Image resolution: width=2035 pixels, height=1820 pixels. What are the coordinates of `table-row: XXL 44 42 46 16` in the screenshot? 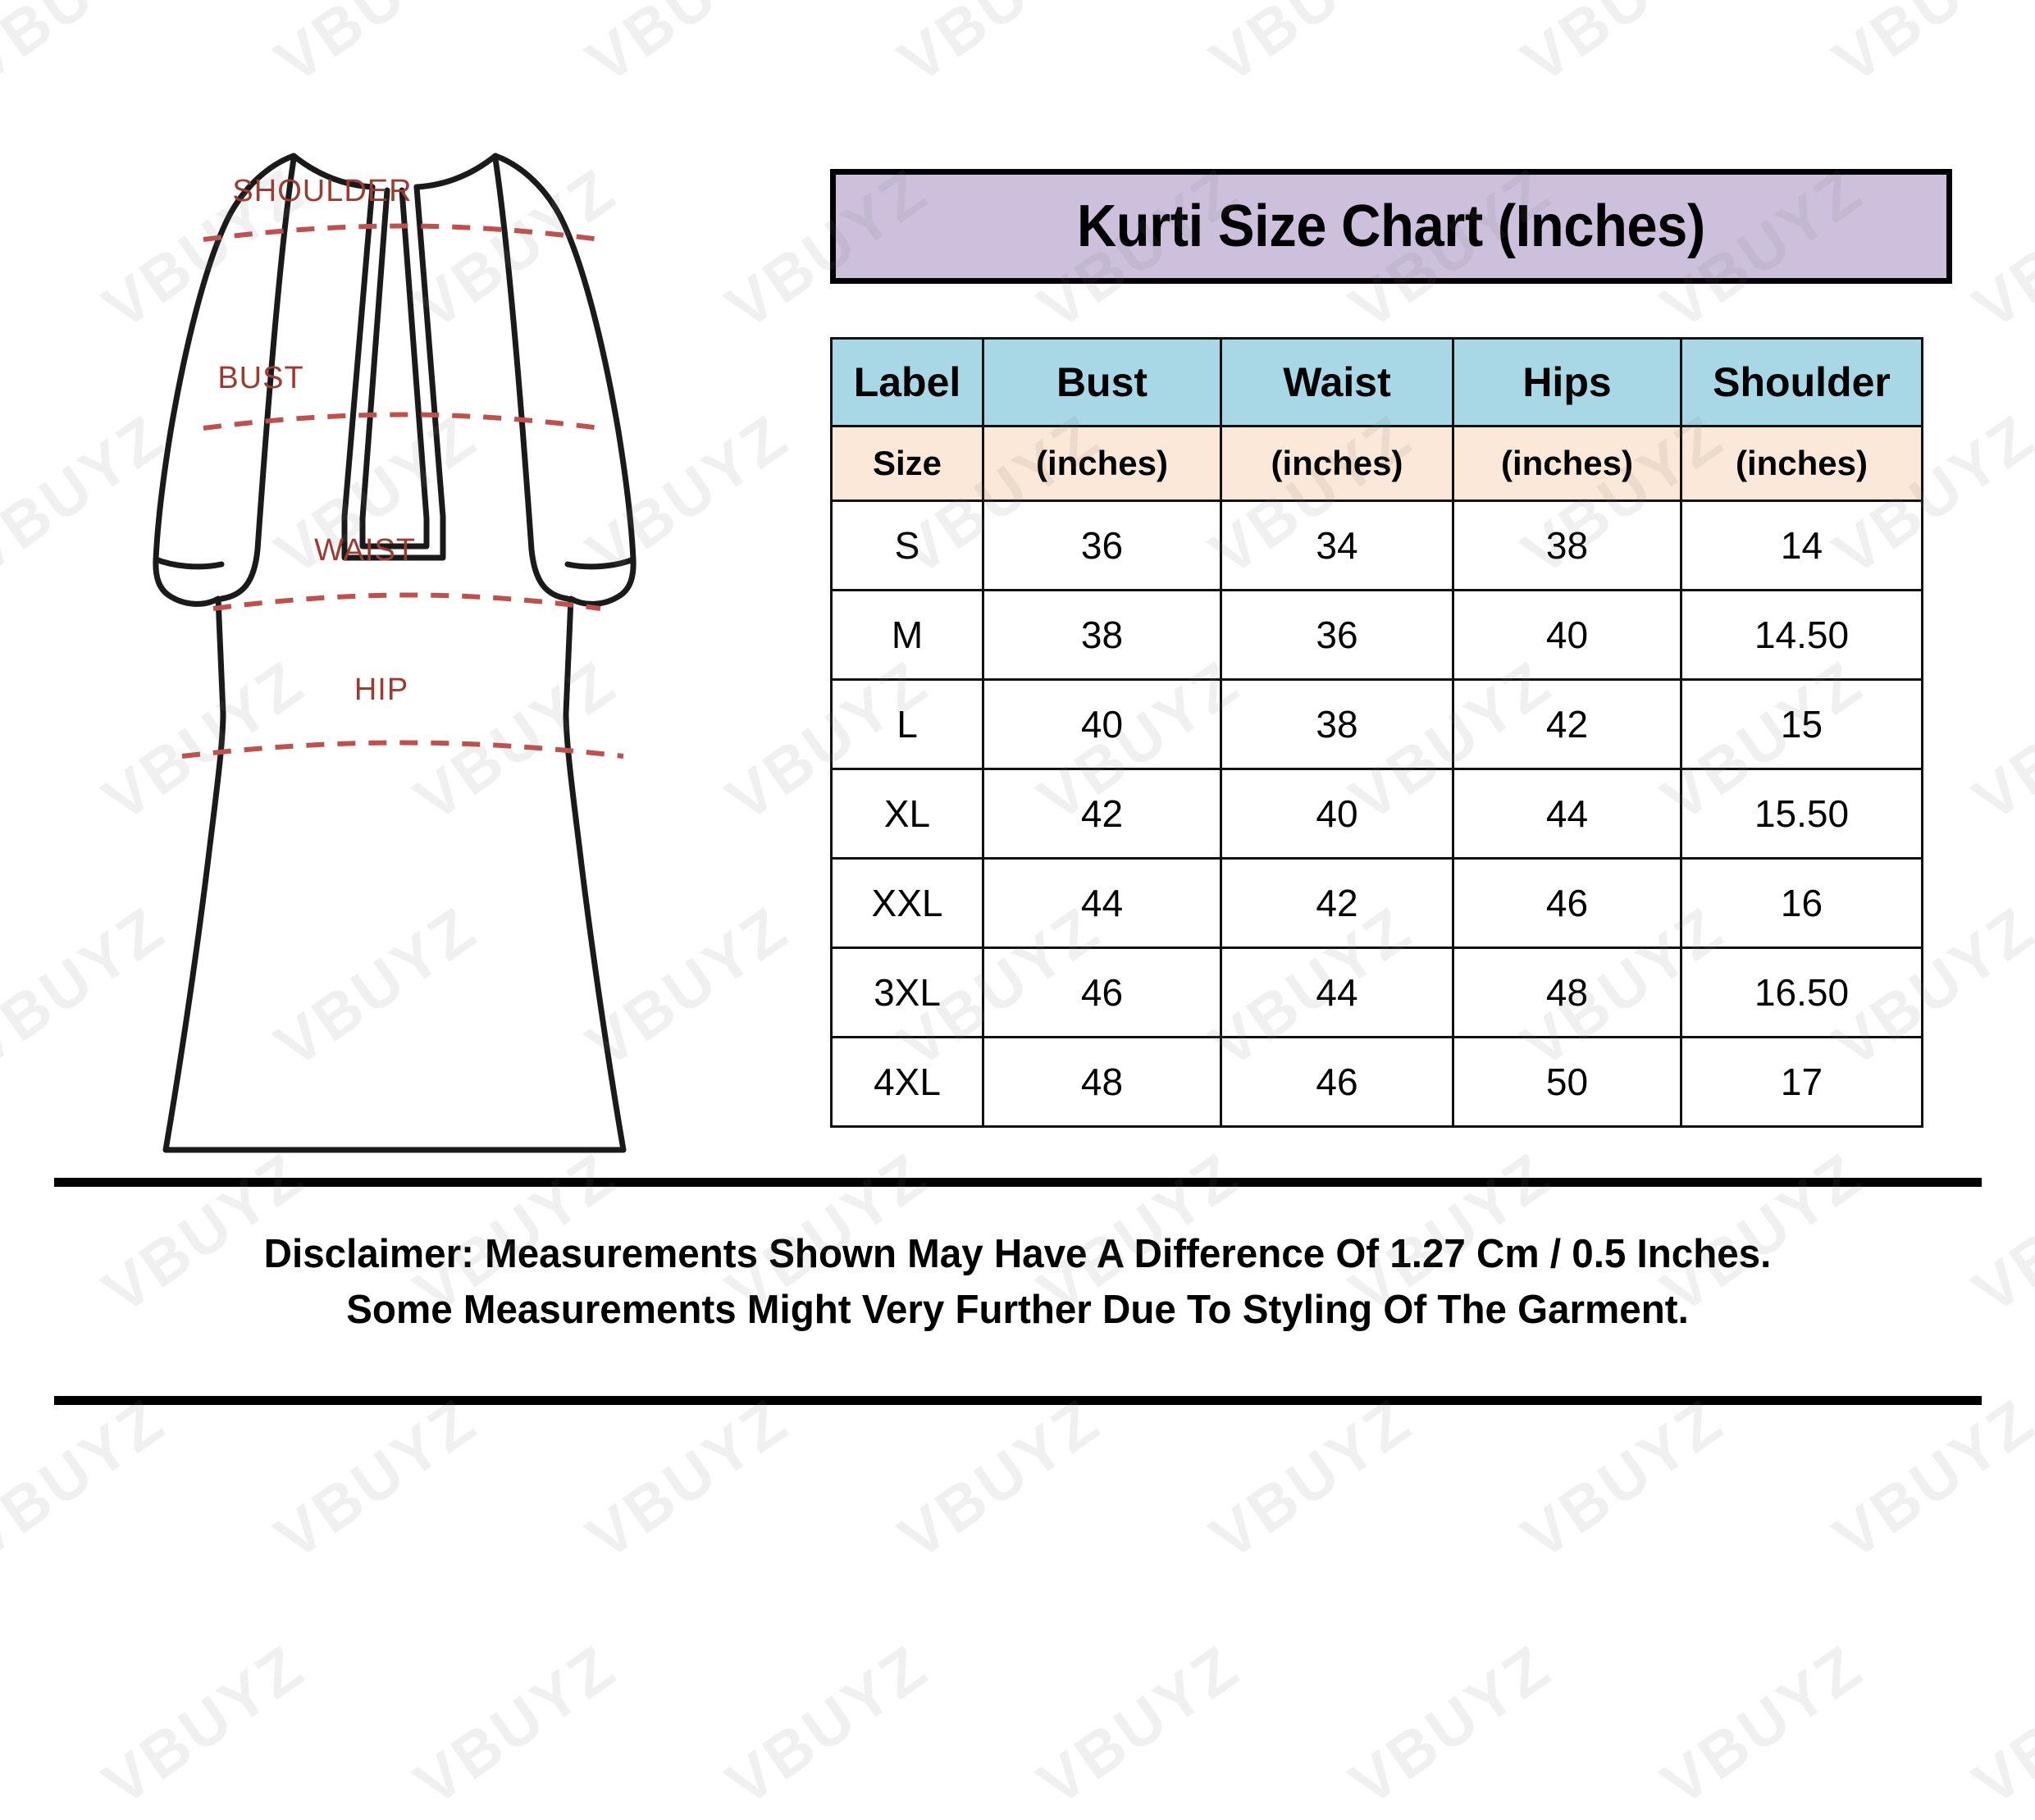 It's located at (1377, 903).